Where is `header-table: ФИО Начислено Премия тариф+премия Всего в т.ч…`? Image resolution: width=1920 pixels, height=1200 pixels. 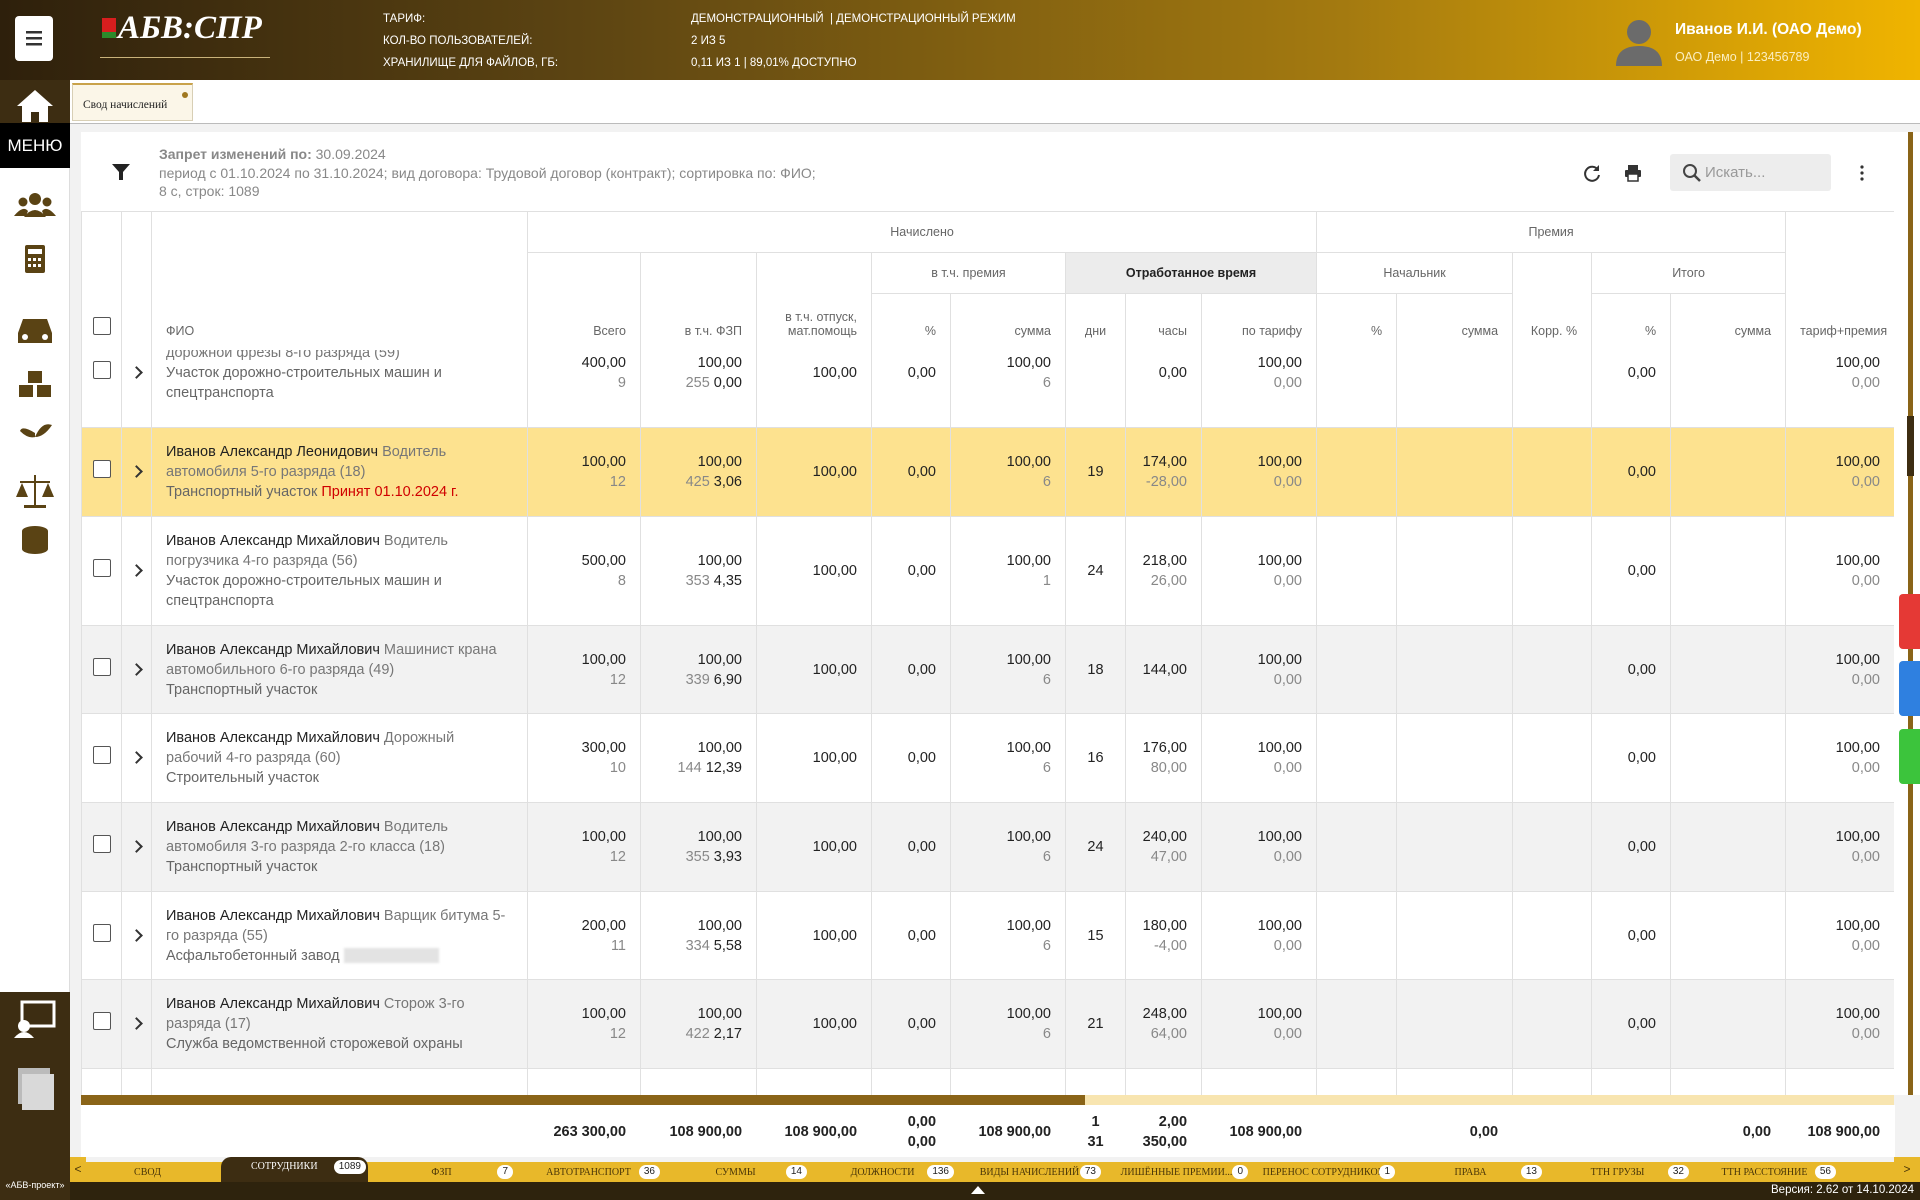 header-table: ФИО Начислено Премия тариф+премия Всего в т.ч… is located at coordinates (988, 281).